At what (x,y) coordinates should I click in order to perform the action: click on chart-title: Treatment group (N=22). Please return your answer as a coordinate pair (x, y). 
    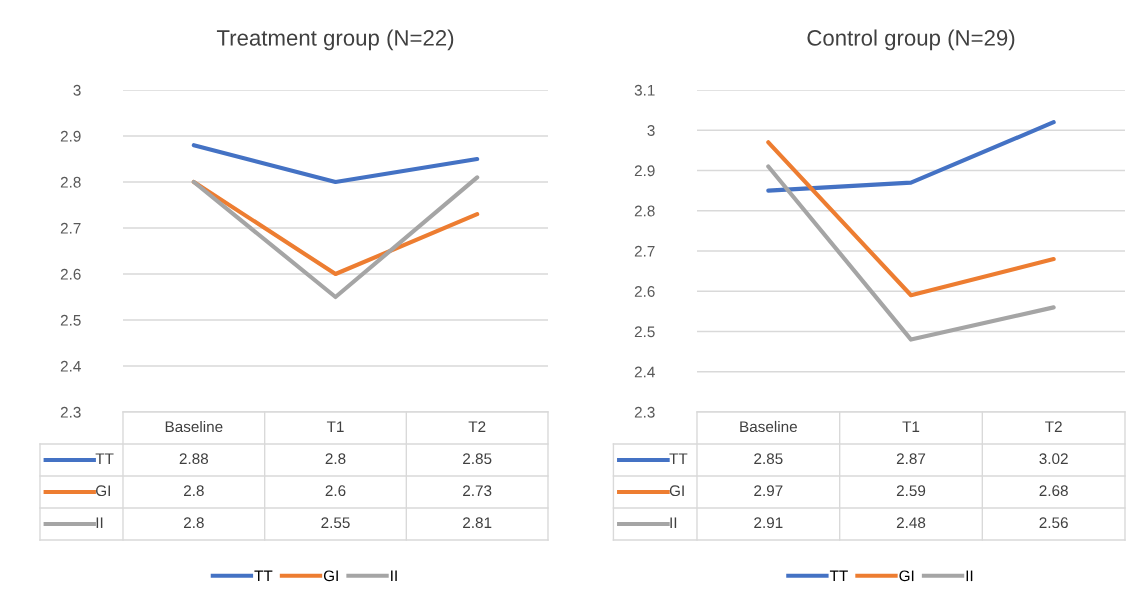
    Looking at the image, I should click on (335, 40).